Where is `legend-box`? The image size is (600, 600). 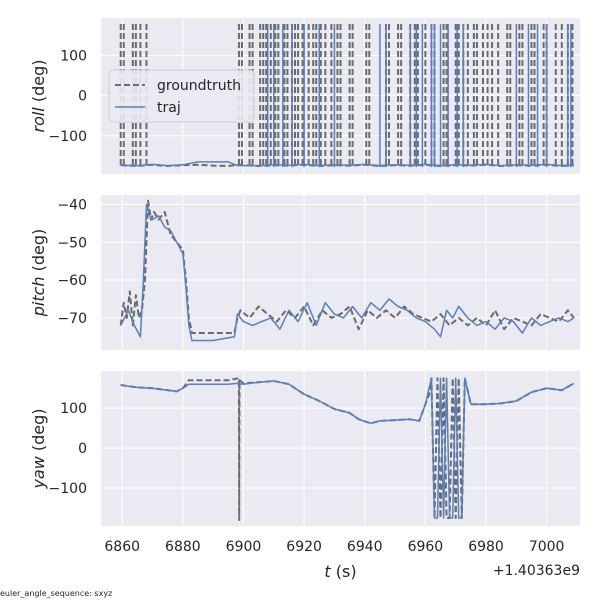
legend-box is located at coordinates (181, 96).